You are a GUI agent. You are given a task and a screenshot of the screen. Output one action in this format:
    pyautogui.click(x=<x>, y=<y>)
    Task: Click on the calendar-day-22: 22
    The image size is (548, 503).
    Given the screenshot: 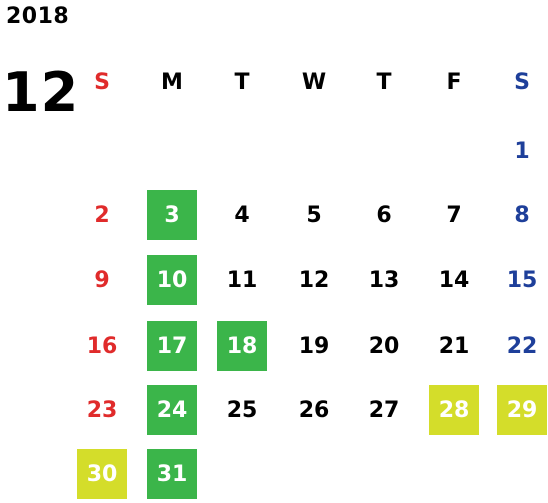 What is the action you would take?
    pyautogui.click(x=522, y=346)
    